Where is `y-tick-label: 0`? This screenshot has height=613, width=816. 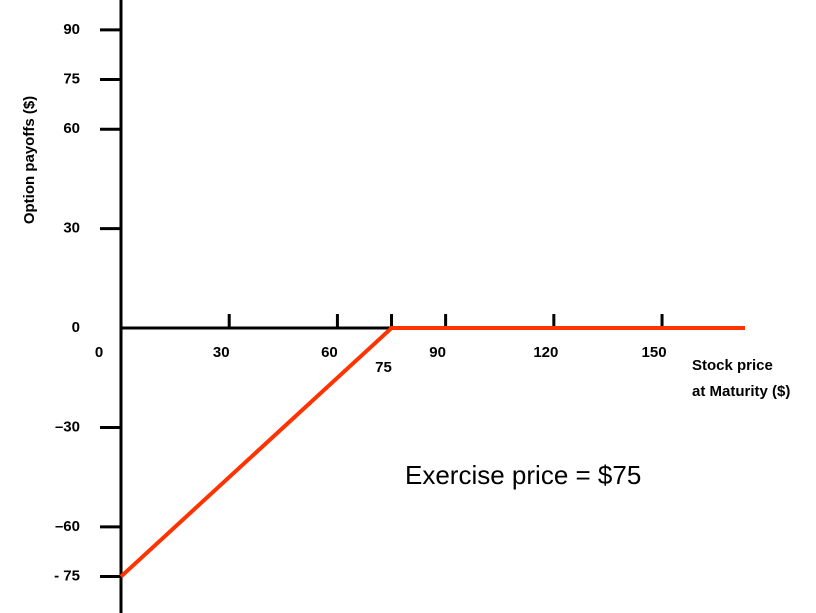
y-tick-label: 0 is located at coordinates (76, 327).